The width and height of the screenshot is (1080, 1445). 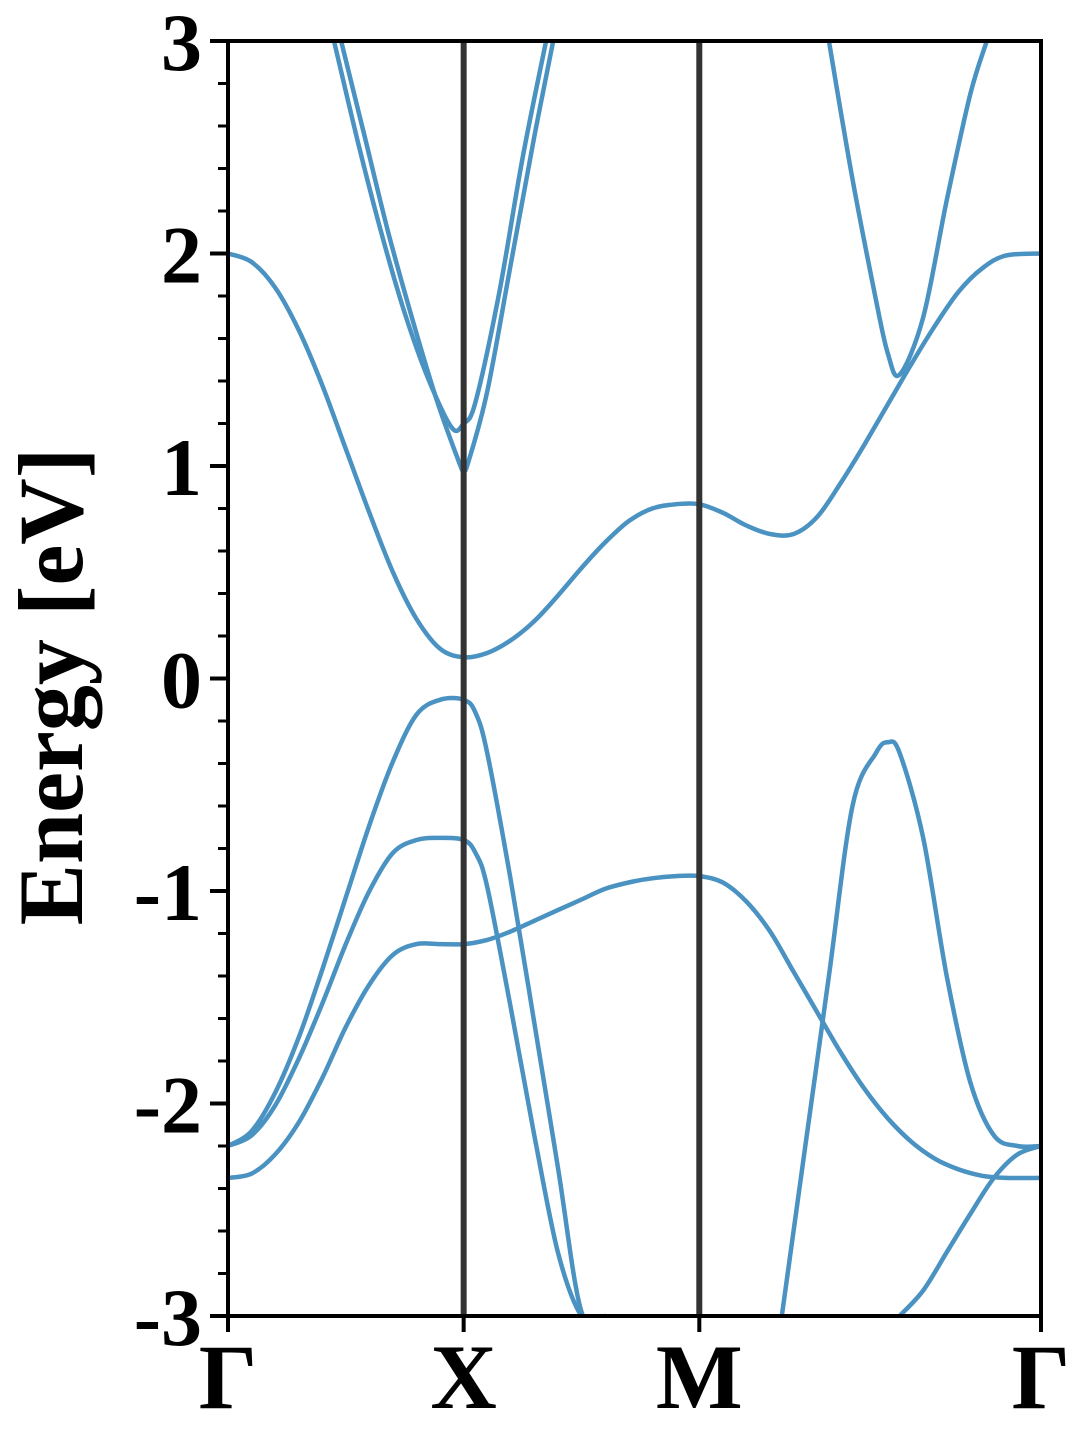 What do you see at coordinates (181, 467) in the screenshot?
I see `y-tick-label: 1` at bounding box center [181, 467].